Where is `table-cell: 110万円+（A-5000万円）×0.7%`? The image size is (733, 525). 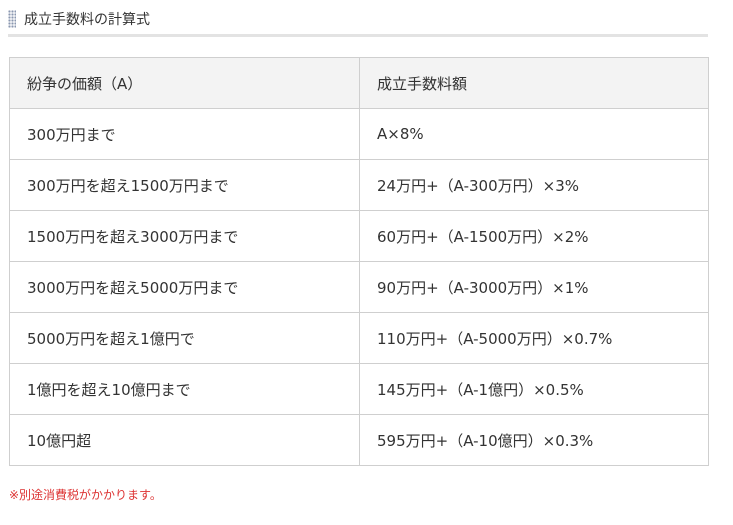 table-cell: 110万円+（A-5000万円）×0.7% is located at coordinates (534, 338).